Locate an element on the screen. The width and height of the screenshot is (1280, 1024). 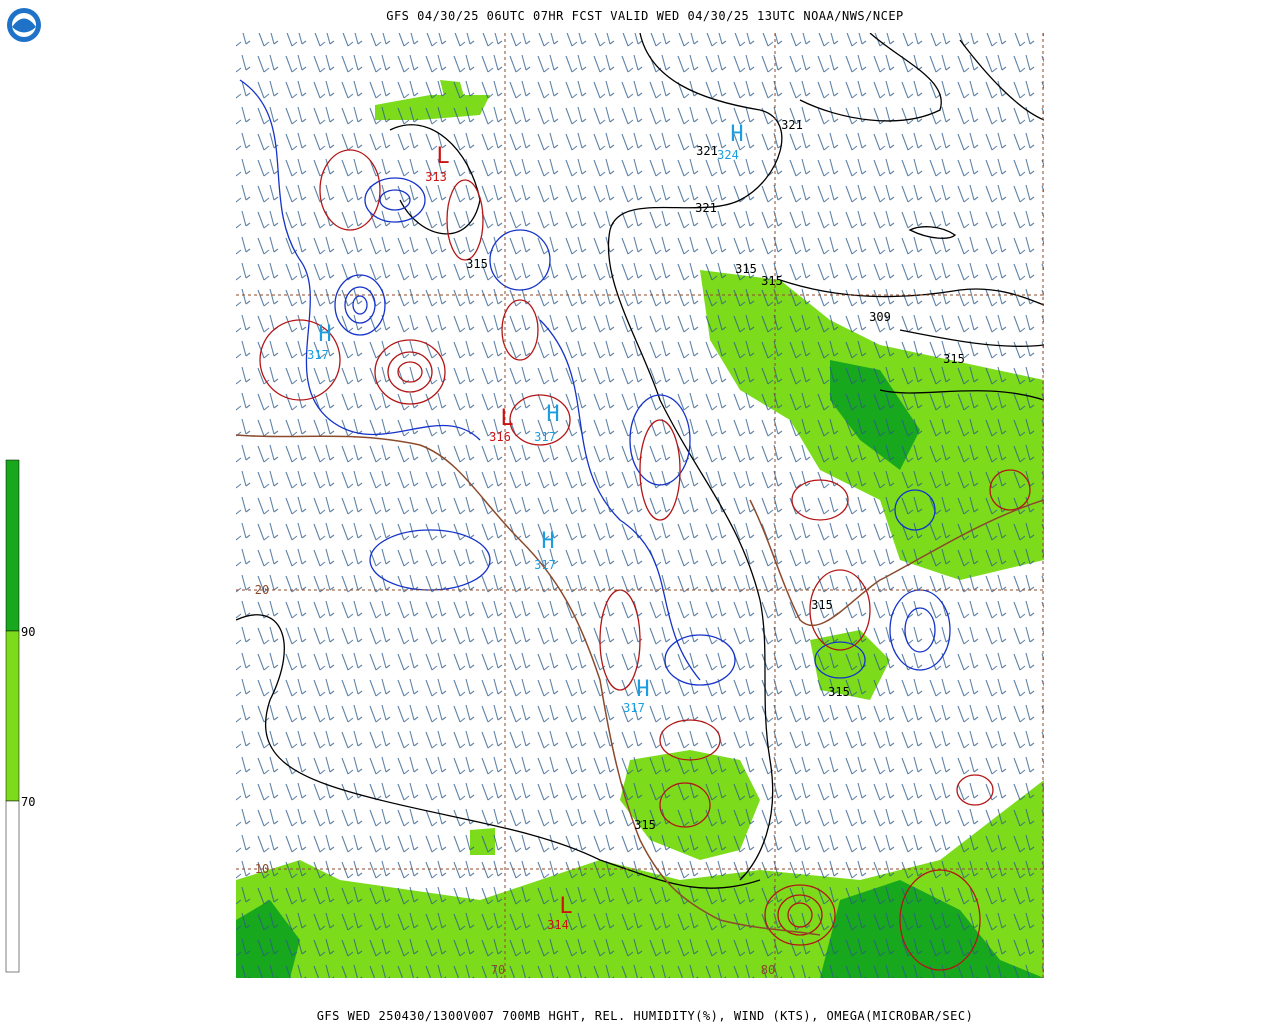
longitude-label: 70 is located at coordinates (498, 970).